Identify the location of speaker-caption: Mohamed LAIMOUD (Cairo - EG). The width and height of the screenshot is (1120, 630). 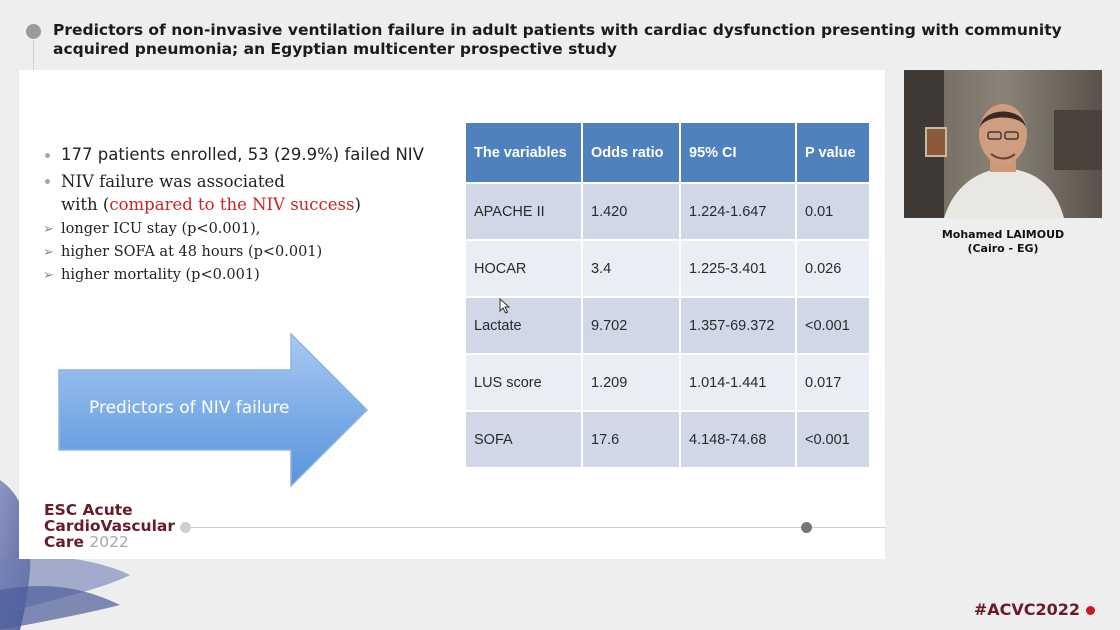
(1003, 242).